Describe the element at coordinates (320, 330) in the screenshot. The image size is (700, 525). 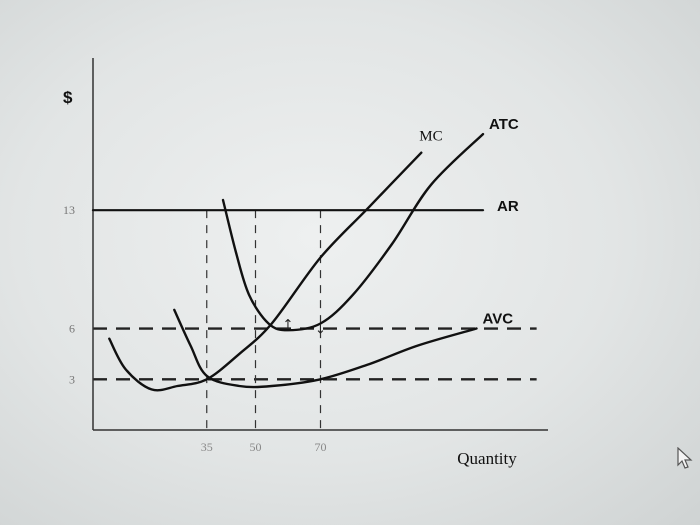
I see `arrow-annotation-2: ↓` at that location.